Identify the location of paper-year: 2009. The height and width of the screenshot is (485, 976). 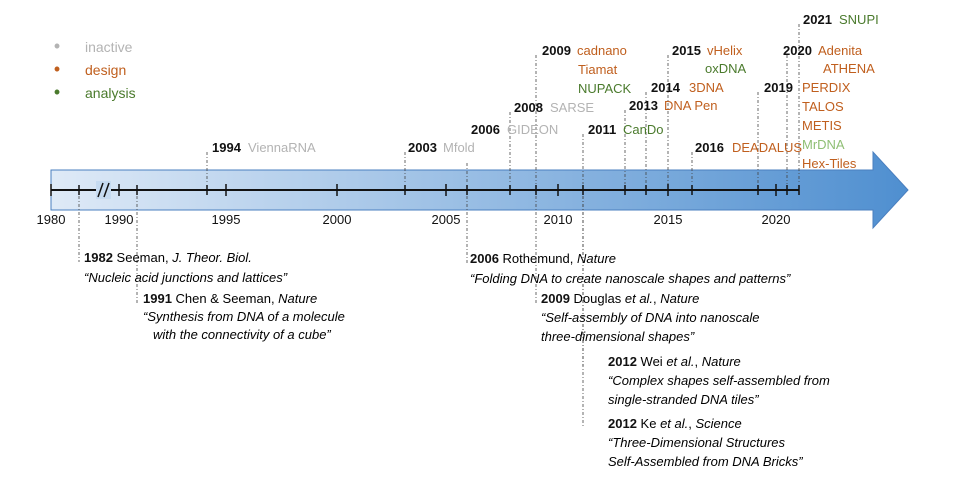
(557, 298).